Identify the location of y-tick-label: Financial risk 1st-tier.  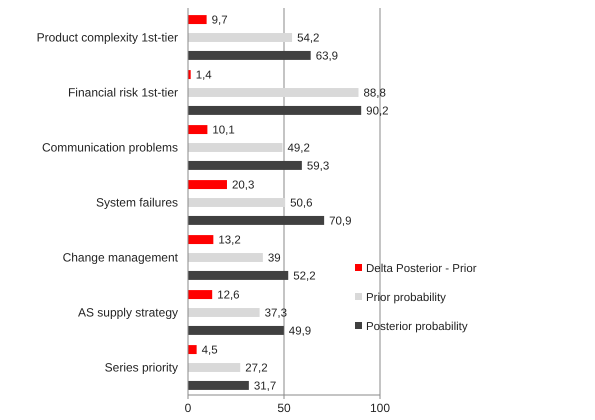
(123, 93).